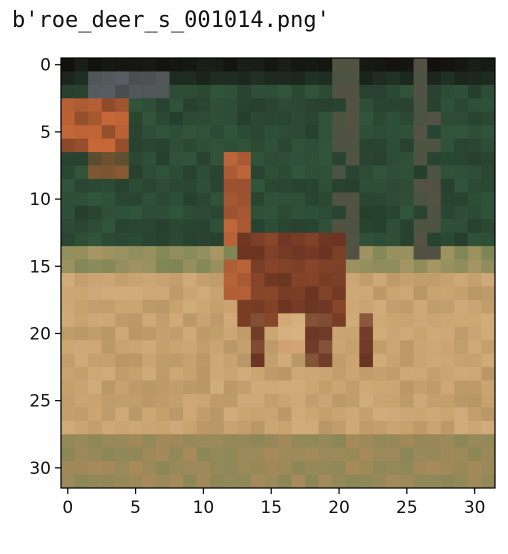 Image resolution: width=508 pixels, height=554 pixels. Describe the element at coordinates (40, 469) in the screenshot. I see `y-tick-label: 30` at that location.